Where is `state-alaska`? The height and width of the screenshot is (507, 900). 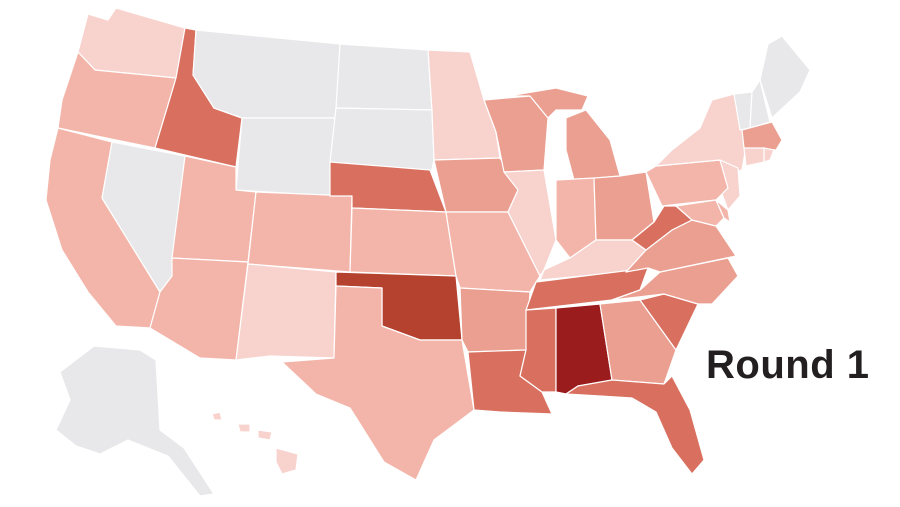 state-alaska is located at coordinates (135, 421).